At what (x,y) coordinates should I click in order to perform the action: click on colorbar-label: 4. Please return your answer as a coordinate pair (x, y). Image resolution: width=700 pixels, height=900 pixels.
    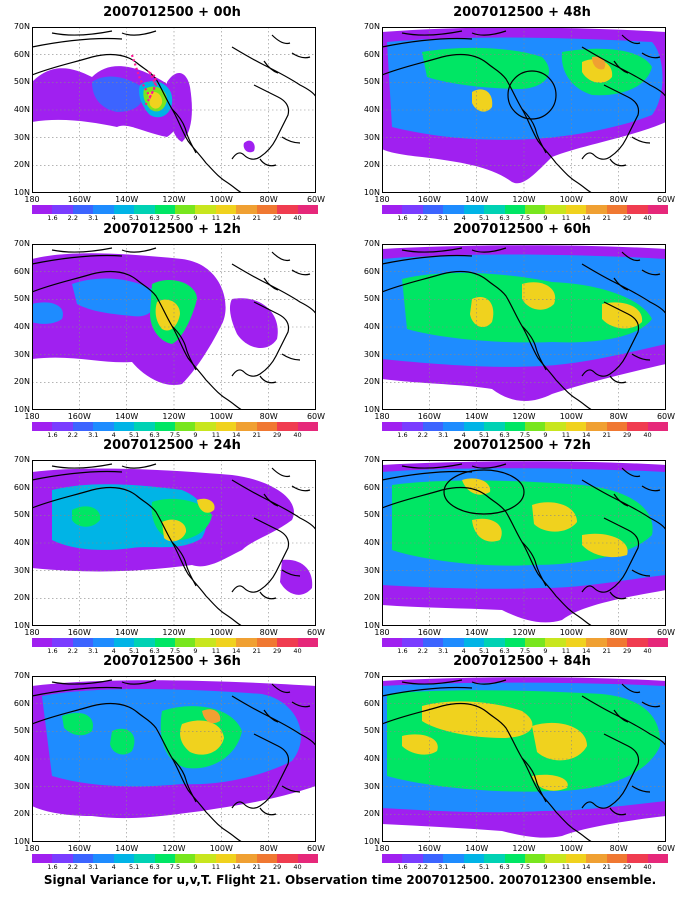
    Looking at the image, I should click on (113, 867).